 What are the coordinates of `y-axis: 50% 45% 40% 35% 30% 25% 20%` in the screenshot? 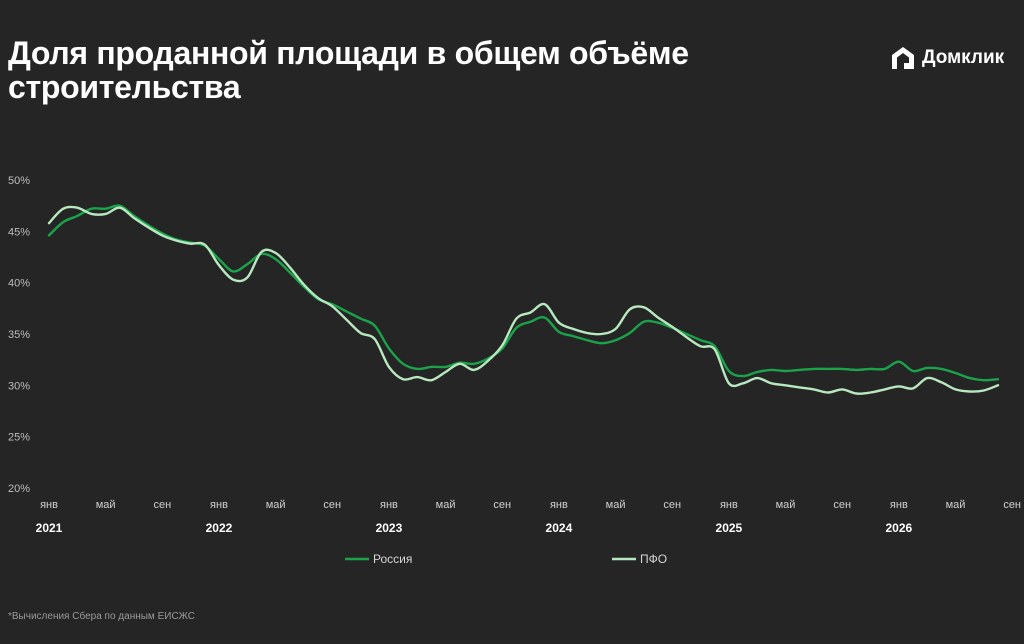 It's located at (19, 335).